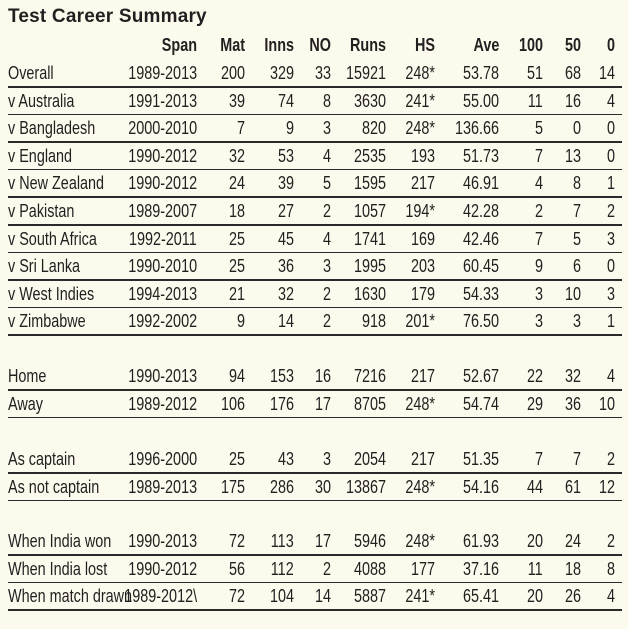  What do you see at coordinates (476, 73) in the screenshot?
I see `table-cell: 53.78` at bounding box center [476, 73].